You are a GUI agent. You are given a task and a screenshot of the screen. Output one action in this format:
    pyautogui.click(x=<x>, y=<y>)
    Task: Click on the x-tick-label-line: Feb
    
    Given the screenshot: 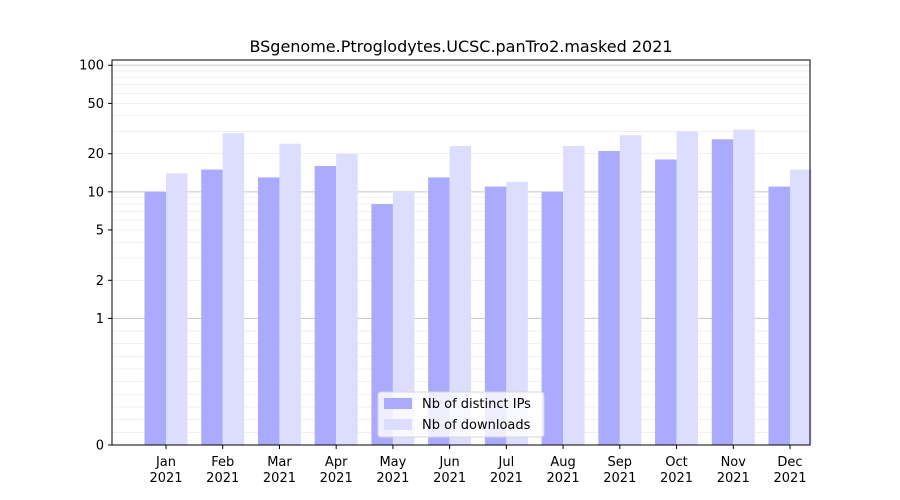 What is the action you would take?
    pyautogui.click(x=222, y=462)
    